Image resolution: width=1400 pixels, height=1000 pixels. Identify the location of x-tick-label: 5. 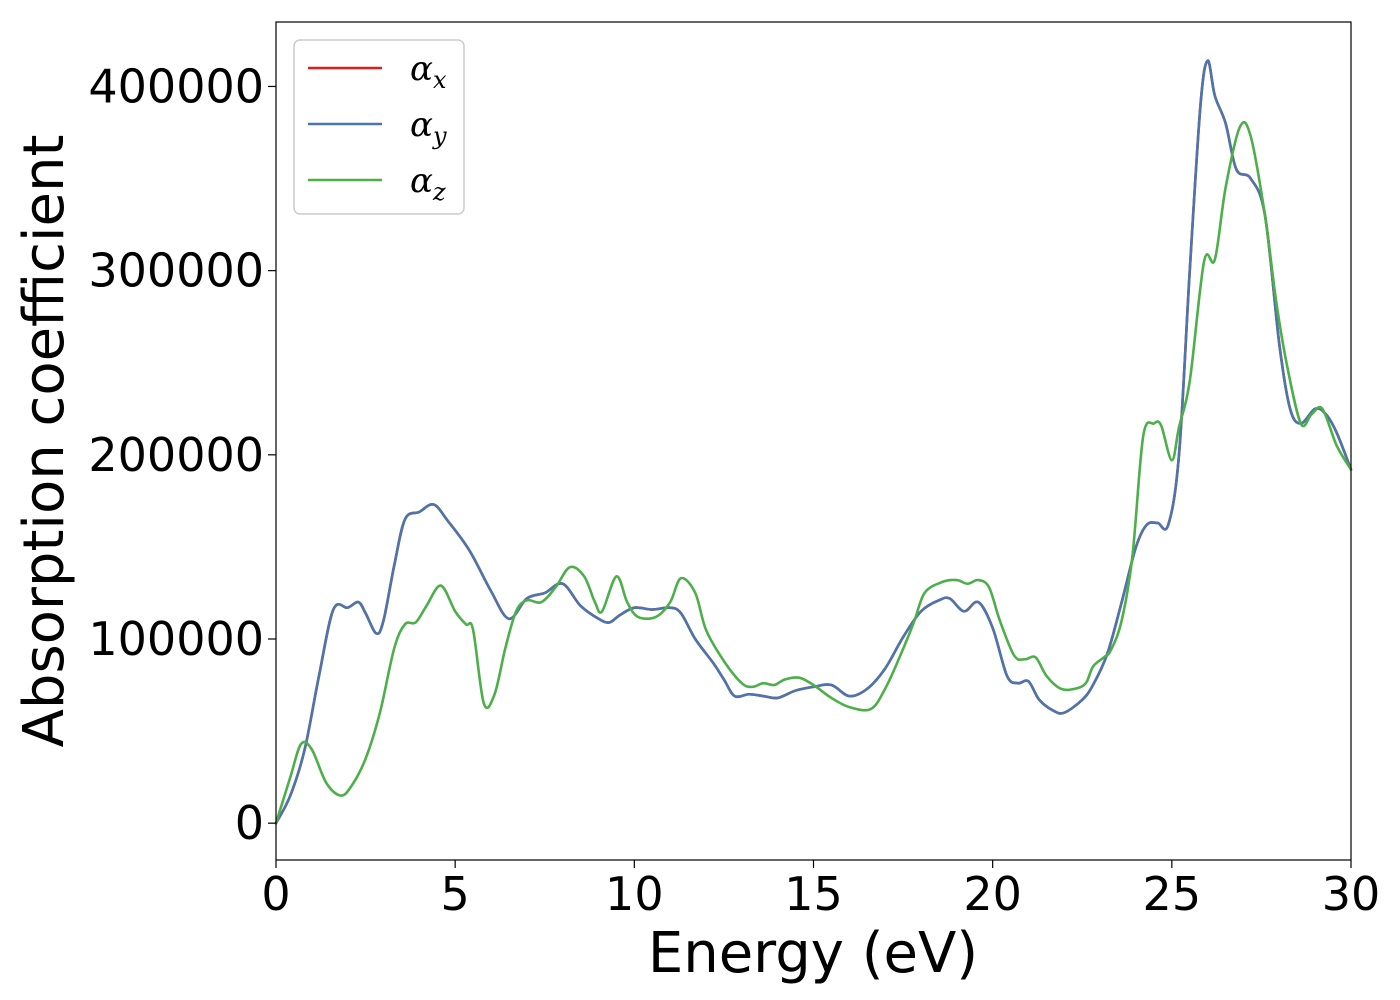
(455, 894).